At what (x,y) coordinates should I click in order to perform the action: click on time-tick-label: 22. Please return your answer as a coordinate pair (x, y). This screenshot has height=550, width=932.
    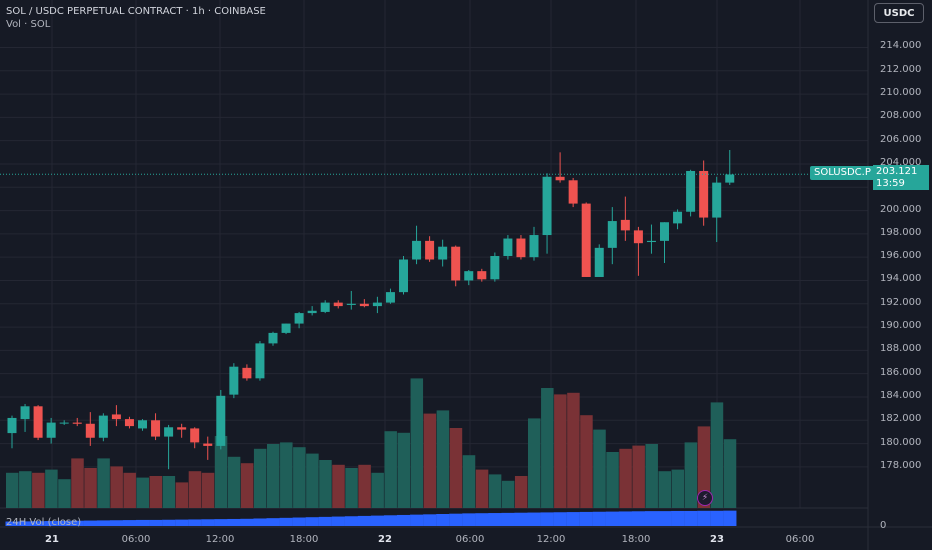
    Looking at the image, I should click on (385, 539).